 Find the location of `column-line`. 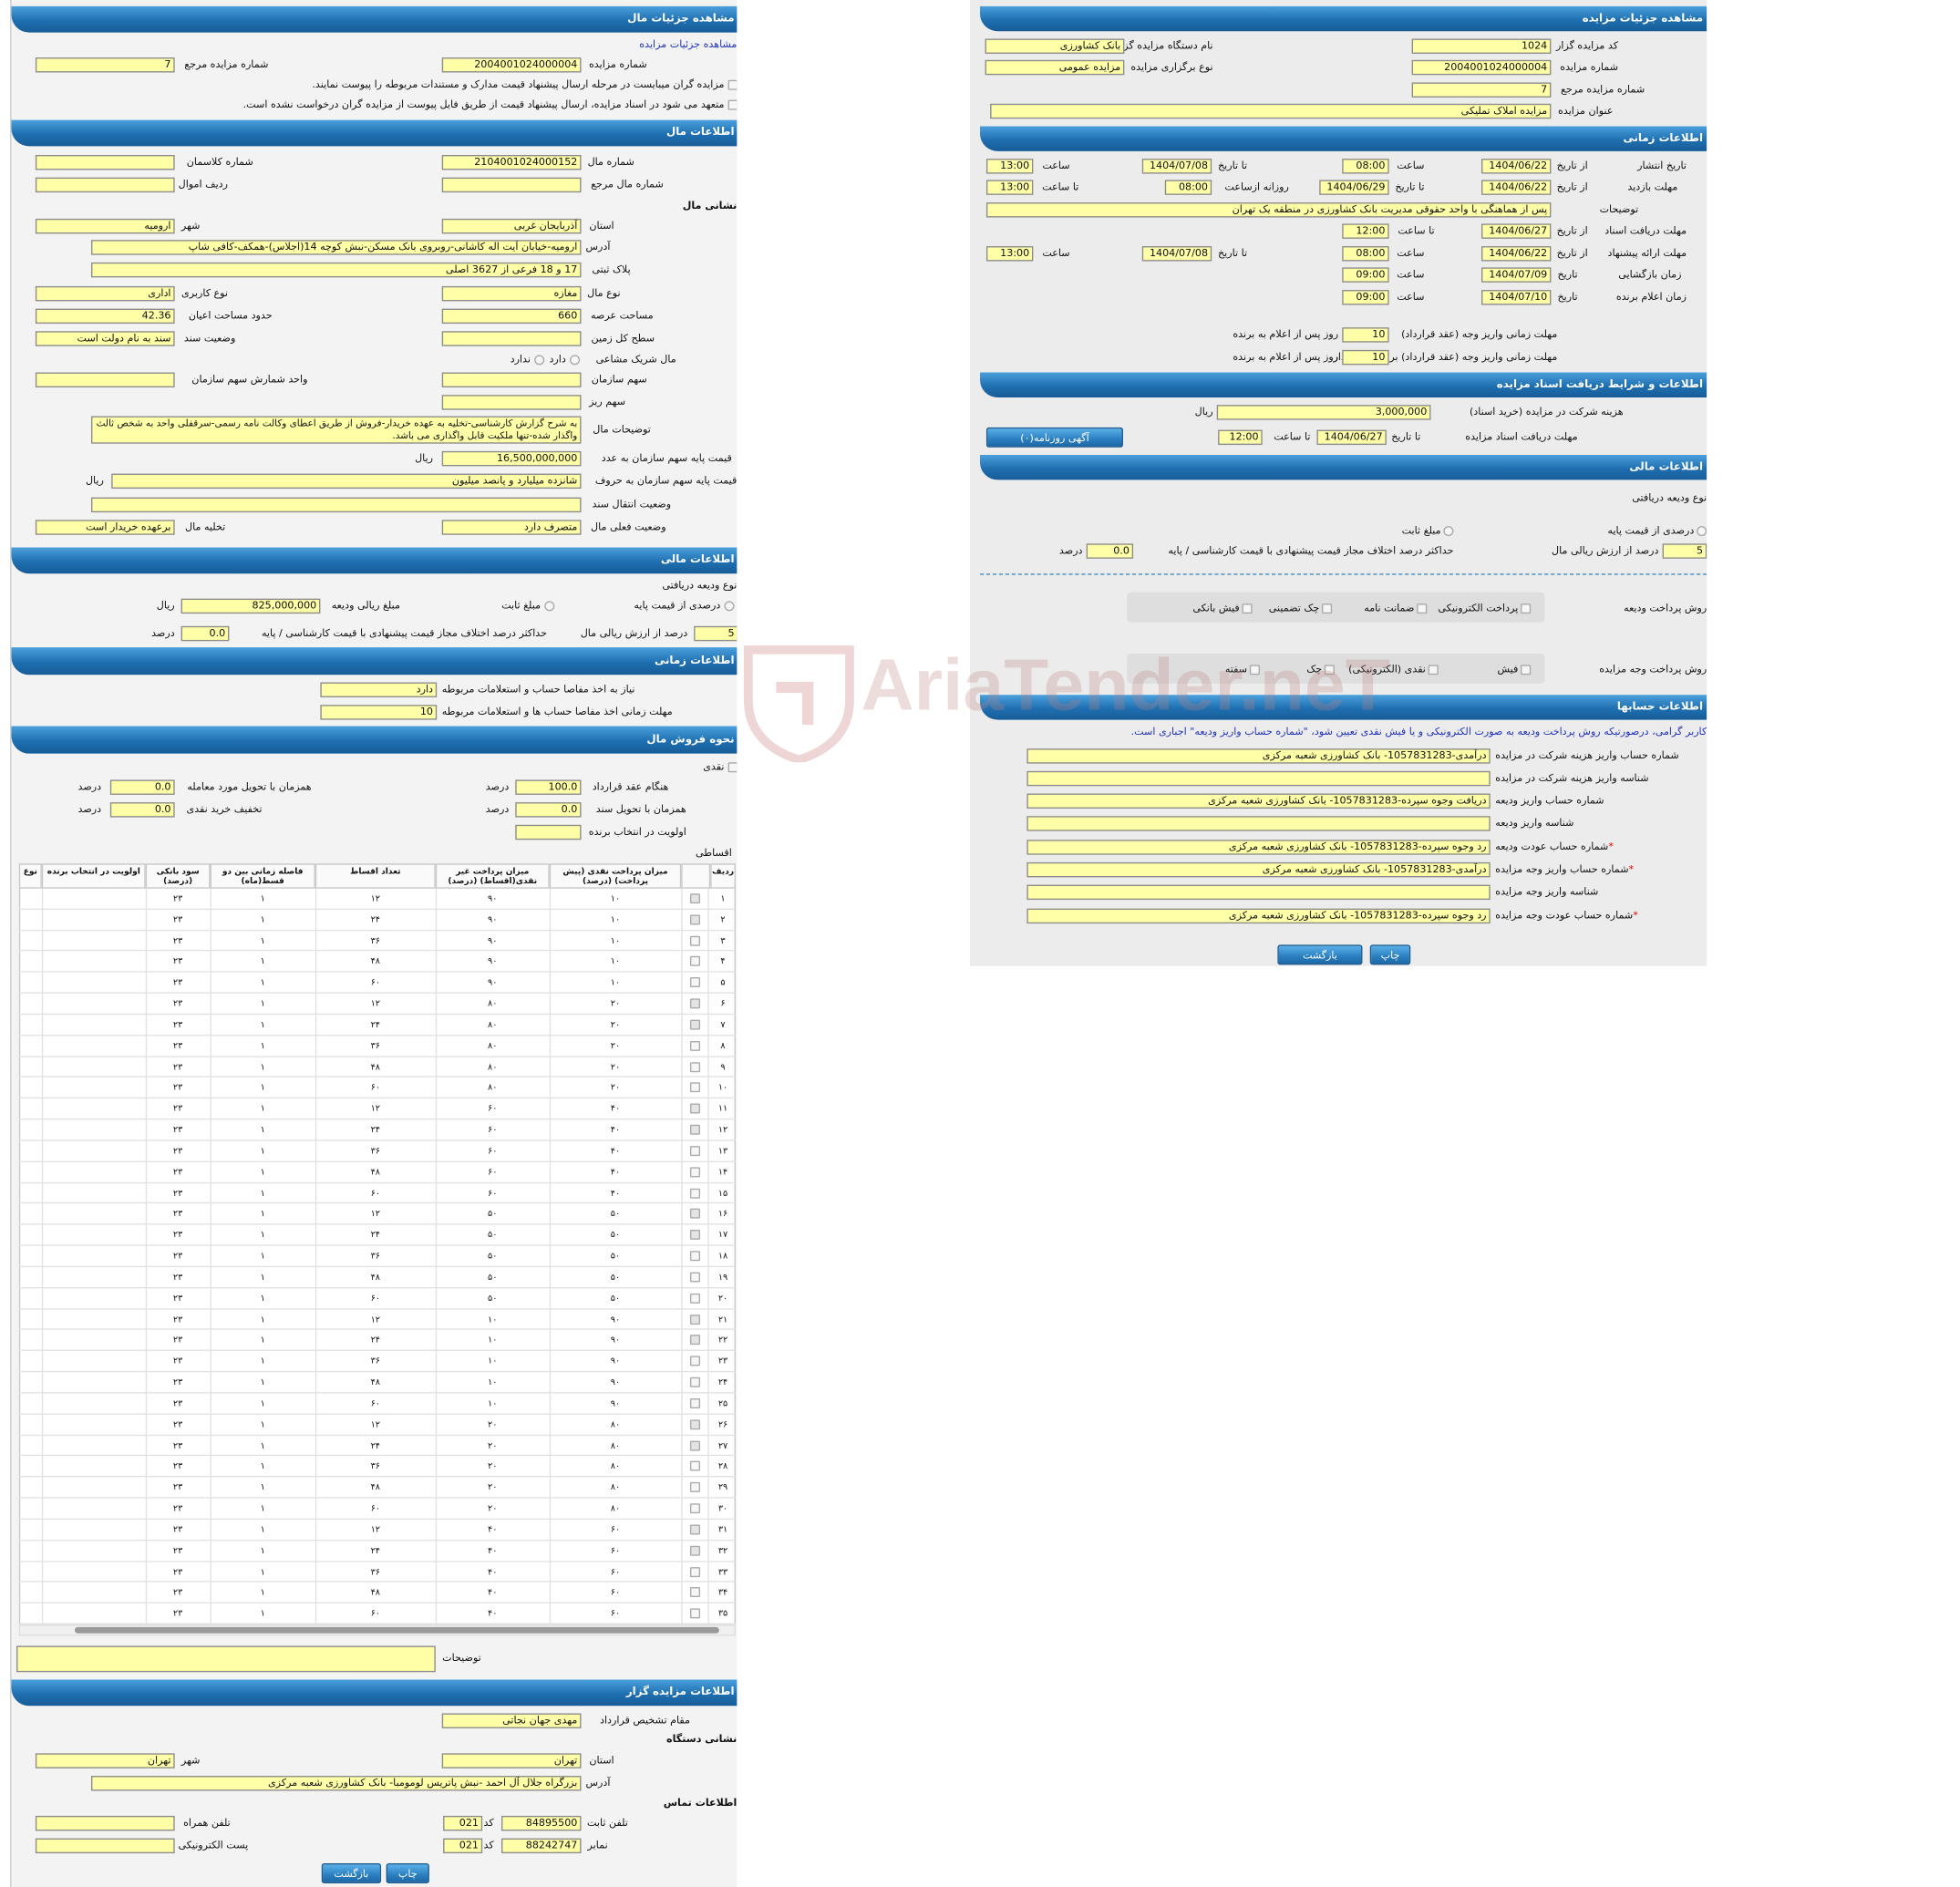

column-line is located at coordinates (550, 1257).